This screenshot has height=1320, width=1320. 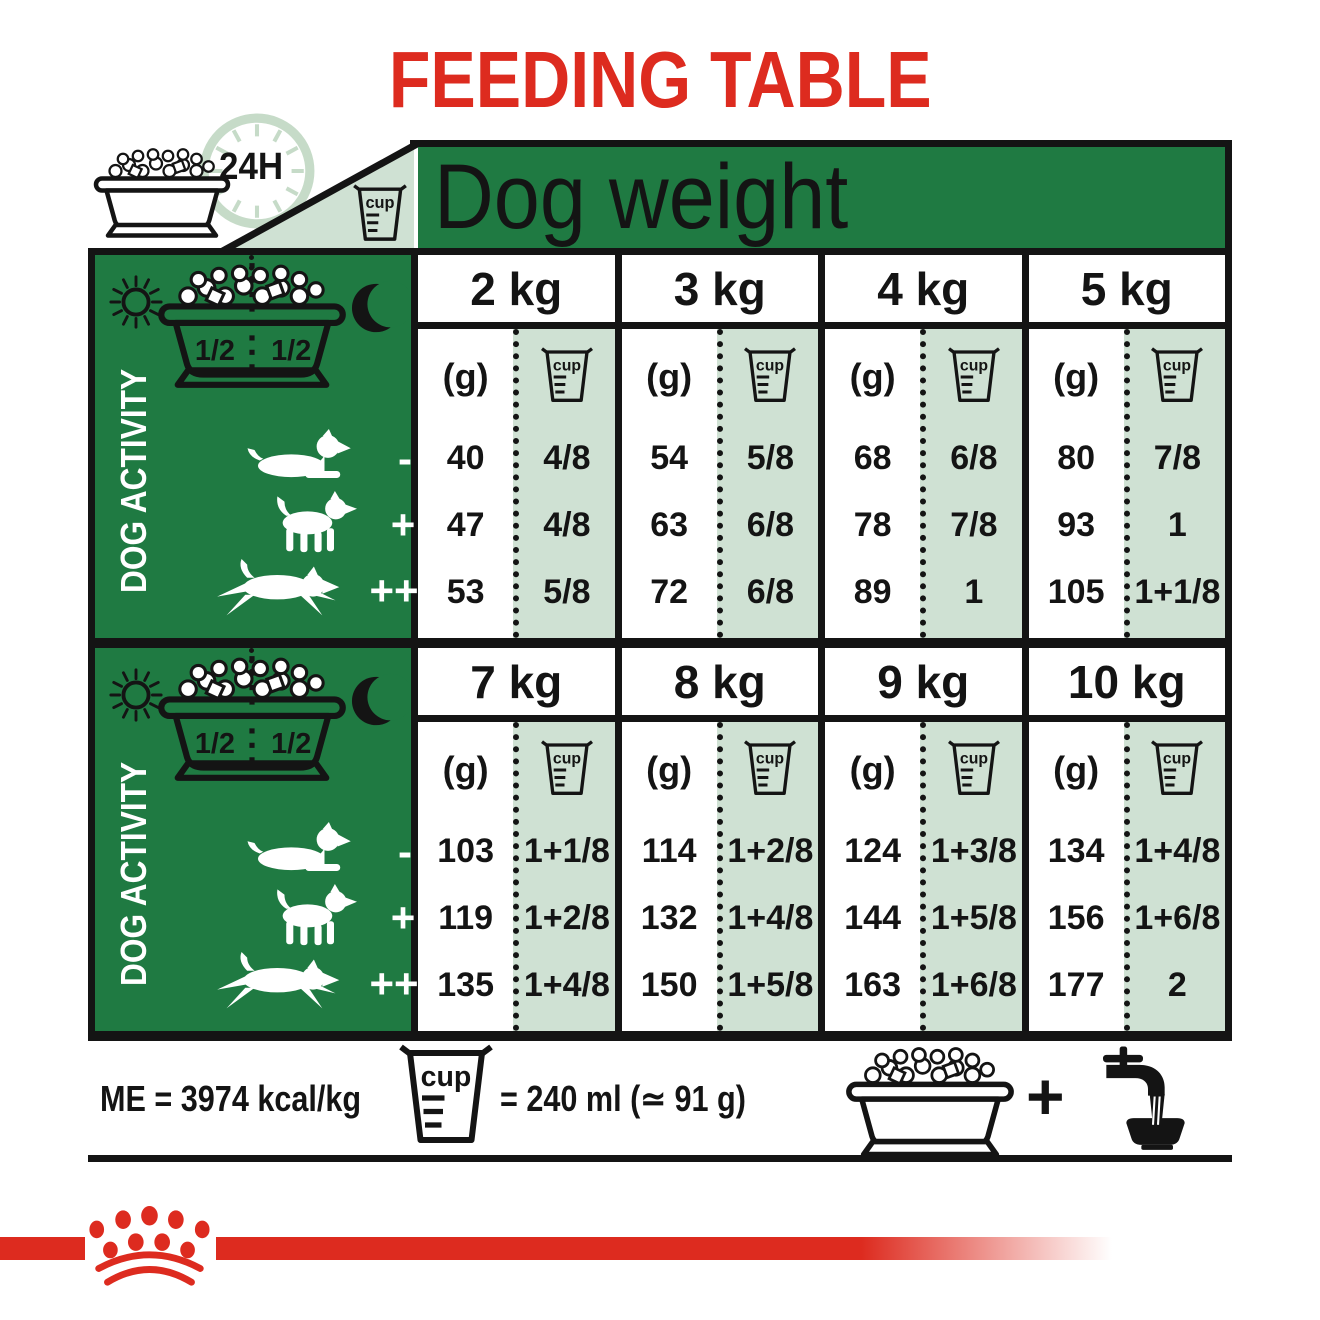 What do you see at coordinates (317, 522) in the screenshot?
I see `dog-standing-icon` at bounding box center [317, 522].